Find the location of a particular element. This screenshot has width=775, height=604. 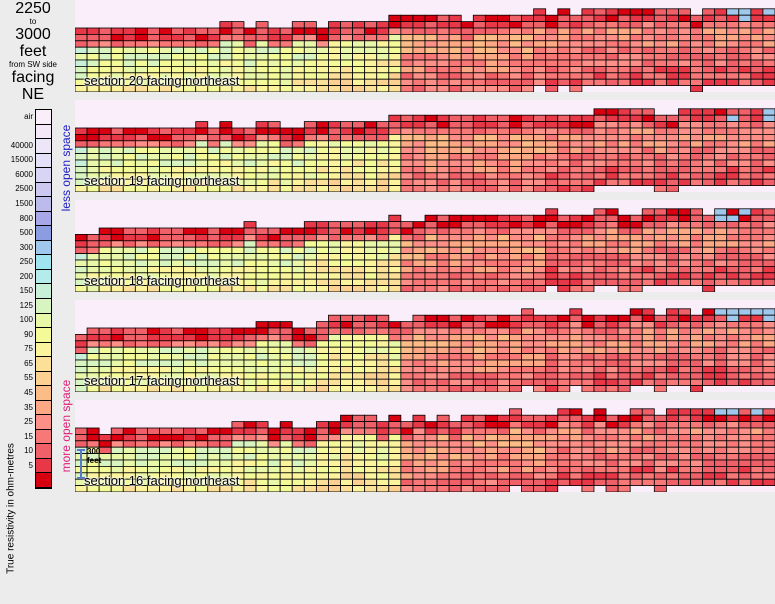

scale-tick-label: 40000 is located at coordinates (21, 145).